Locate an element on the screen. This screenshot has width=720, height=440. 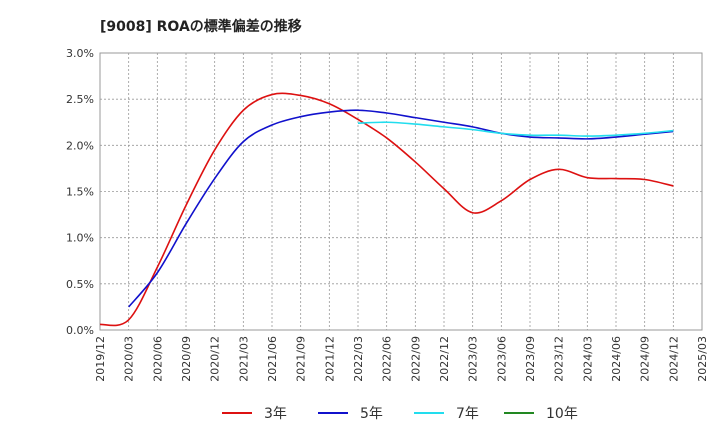
x-tick-label: 2022/06 is located at coordinates (387, 359).